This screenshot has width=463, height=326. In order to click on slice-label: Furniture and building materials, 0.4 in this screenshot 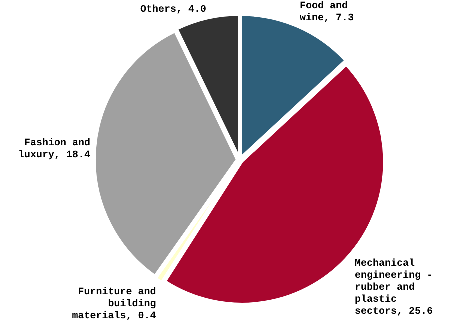, I will do `click(114, 304)`.